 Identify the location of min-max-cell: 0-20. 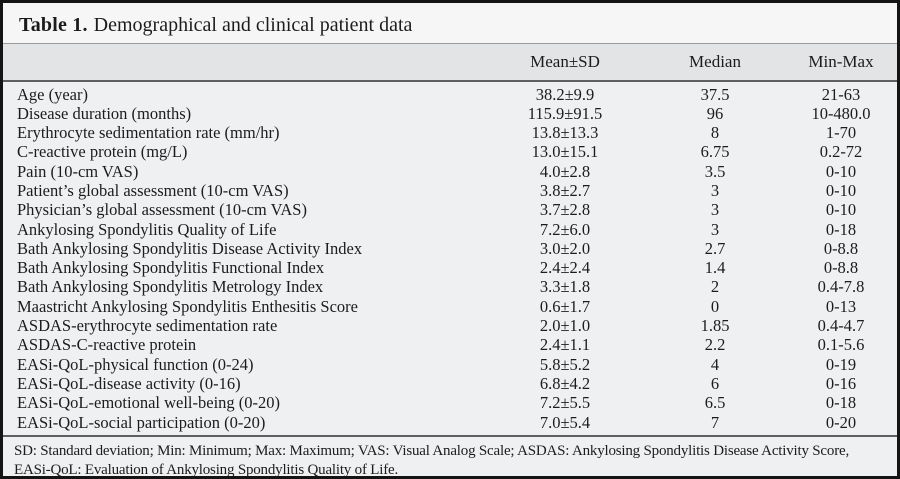
(841, 422).